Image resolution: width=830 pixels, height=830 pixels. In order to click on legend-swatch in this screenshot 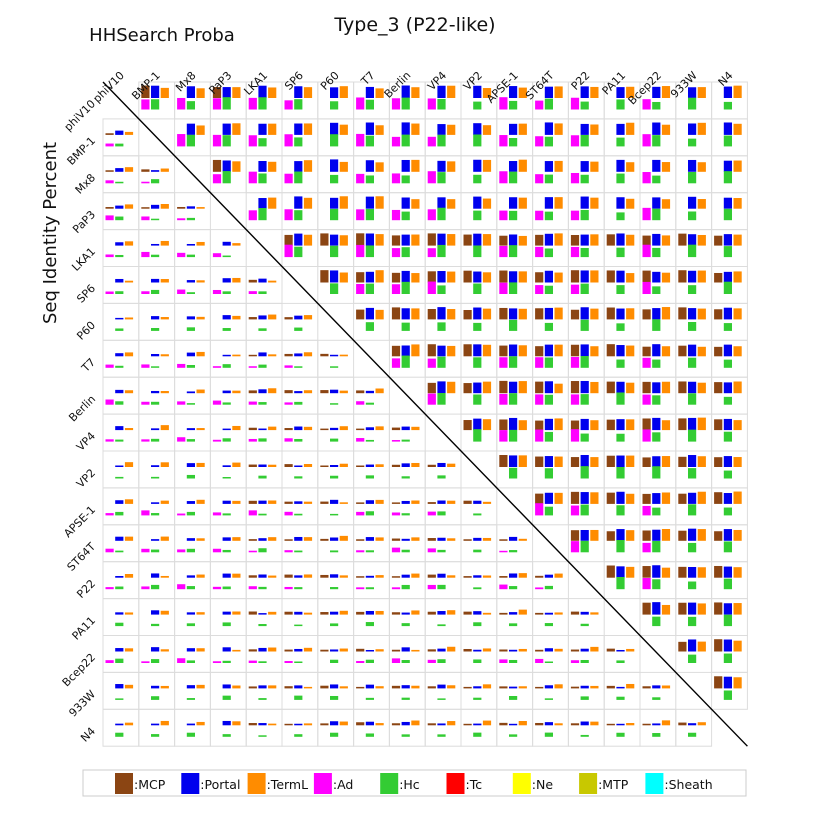, I will do `click(256, 783)`.